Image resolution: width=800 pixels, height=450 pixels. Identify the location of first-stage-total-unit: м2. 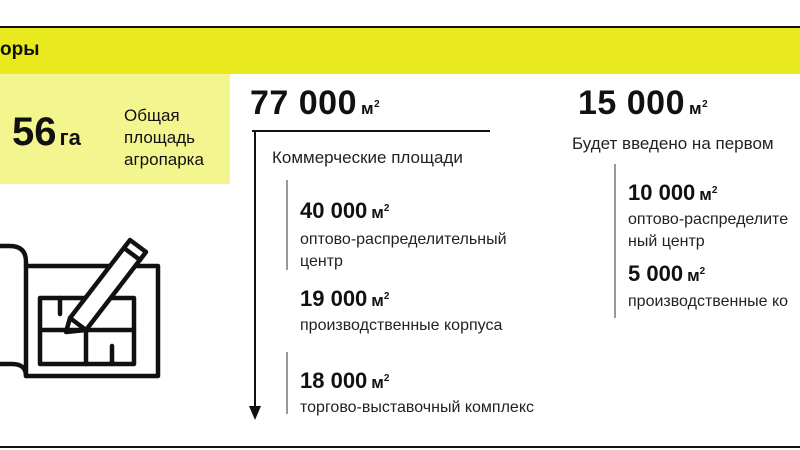
(699, 108).